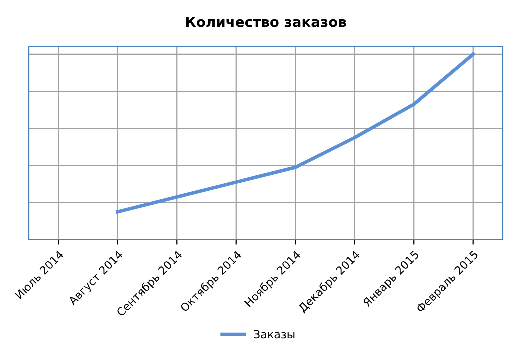 This screenshot has height=358, width=518. Describe the element at coordinates (274, 334) in the screenshot. I see `legend-label: Заказы` at that location.